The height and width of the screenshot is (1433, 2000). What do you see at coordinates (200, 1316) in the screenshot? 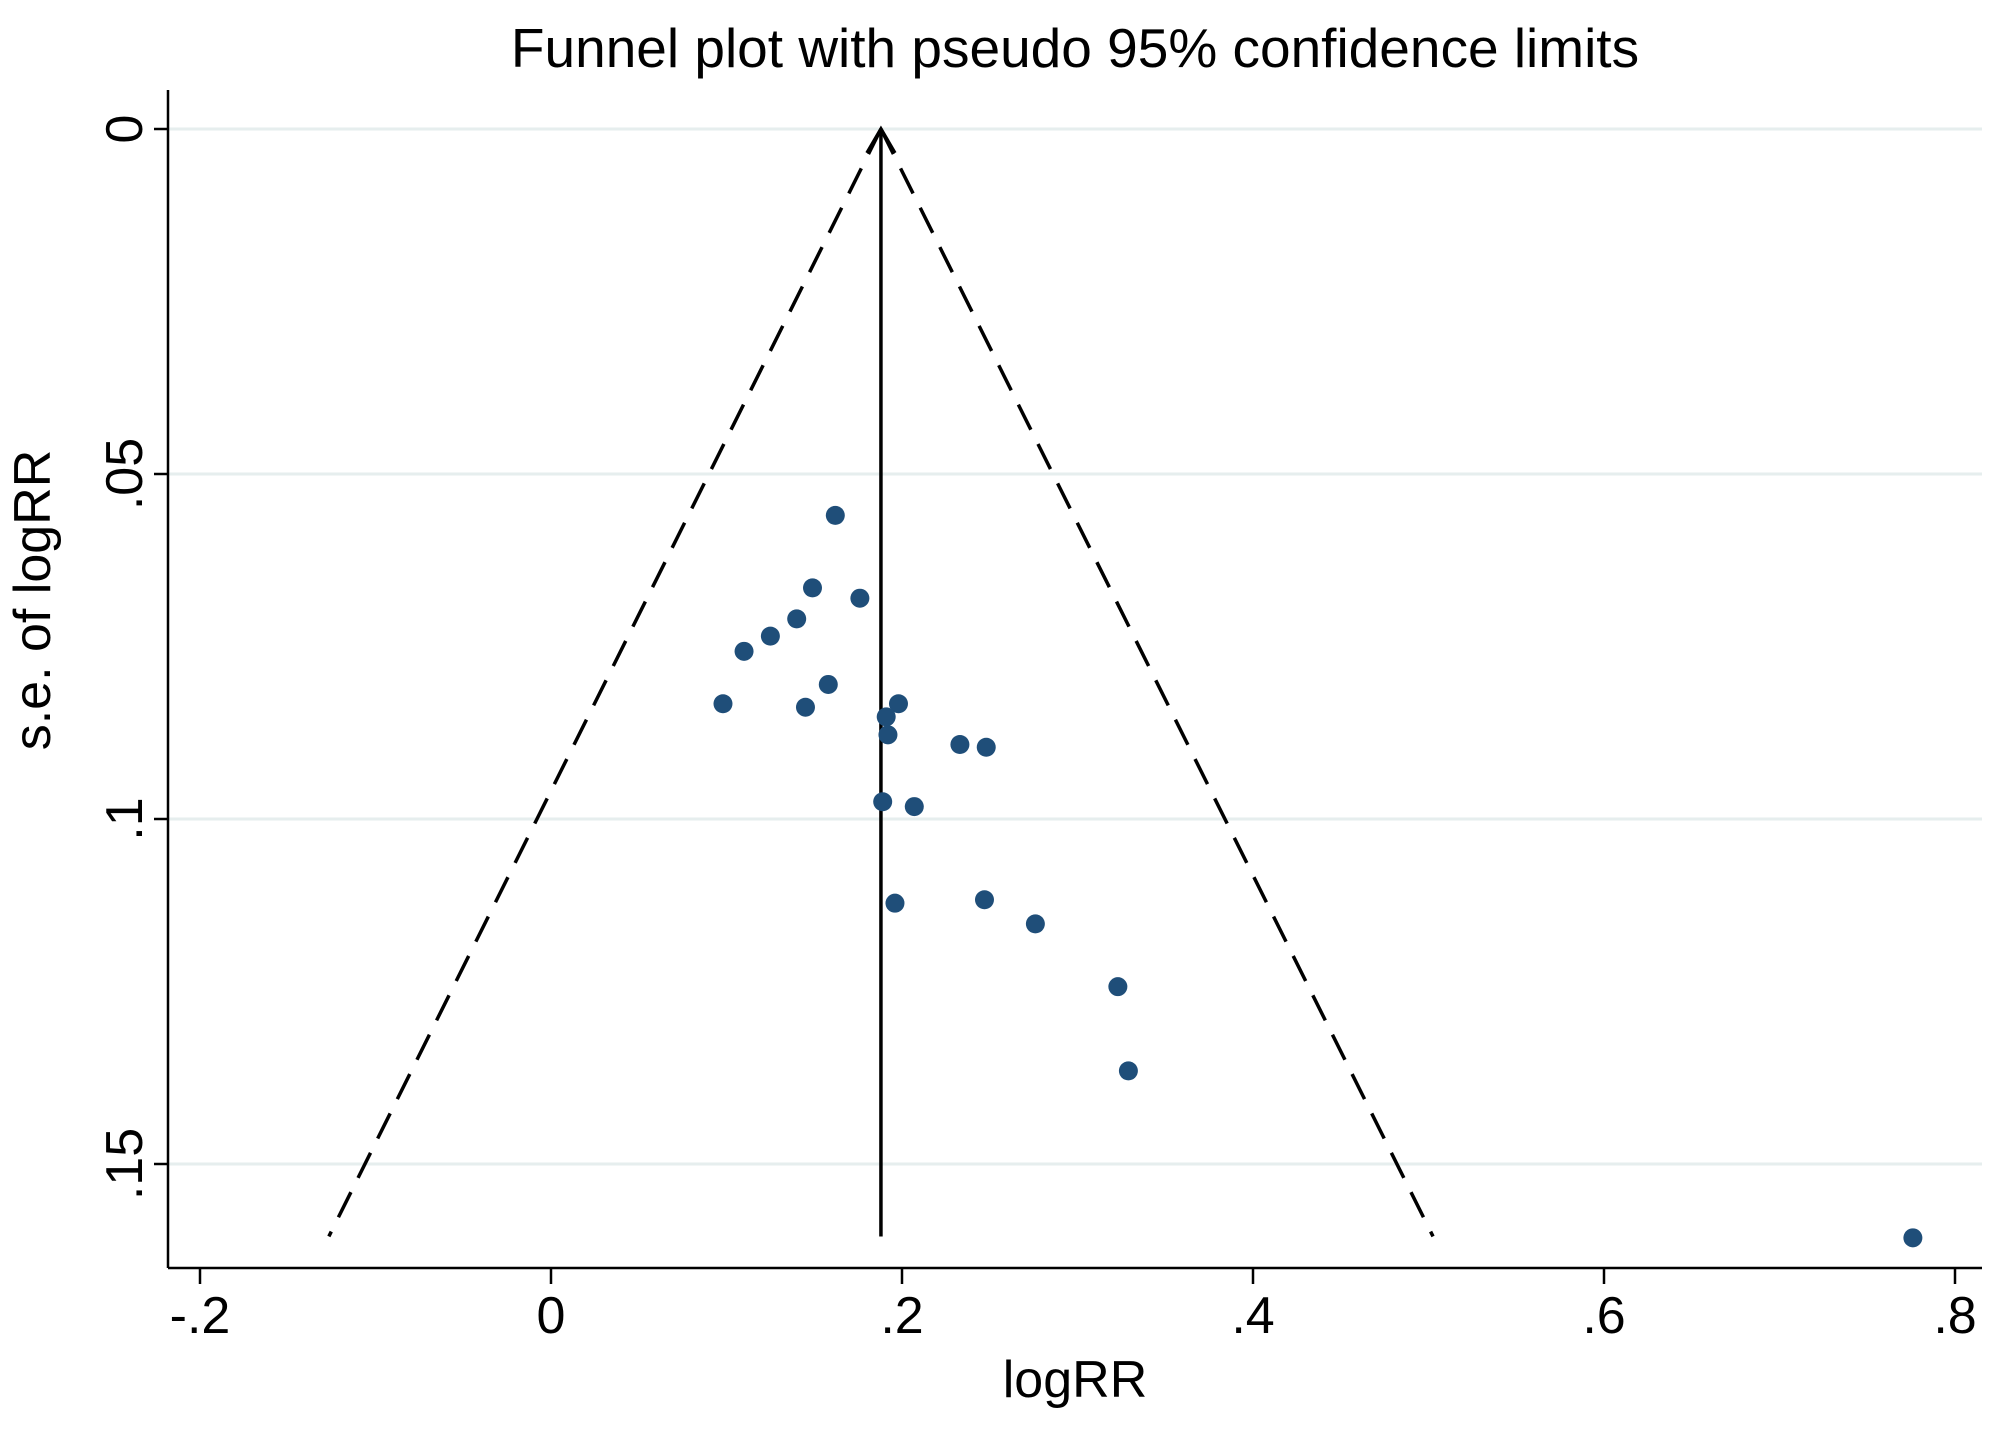
I see `x-tick-label: -.2` at bounding box center [200, 1316].